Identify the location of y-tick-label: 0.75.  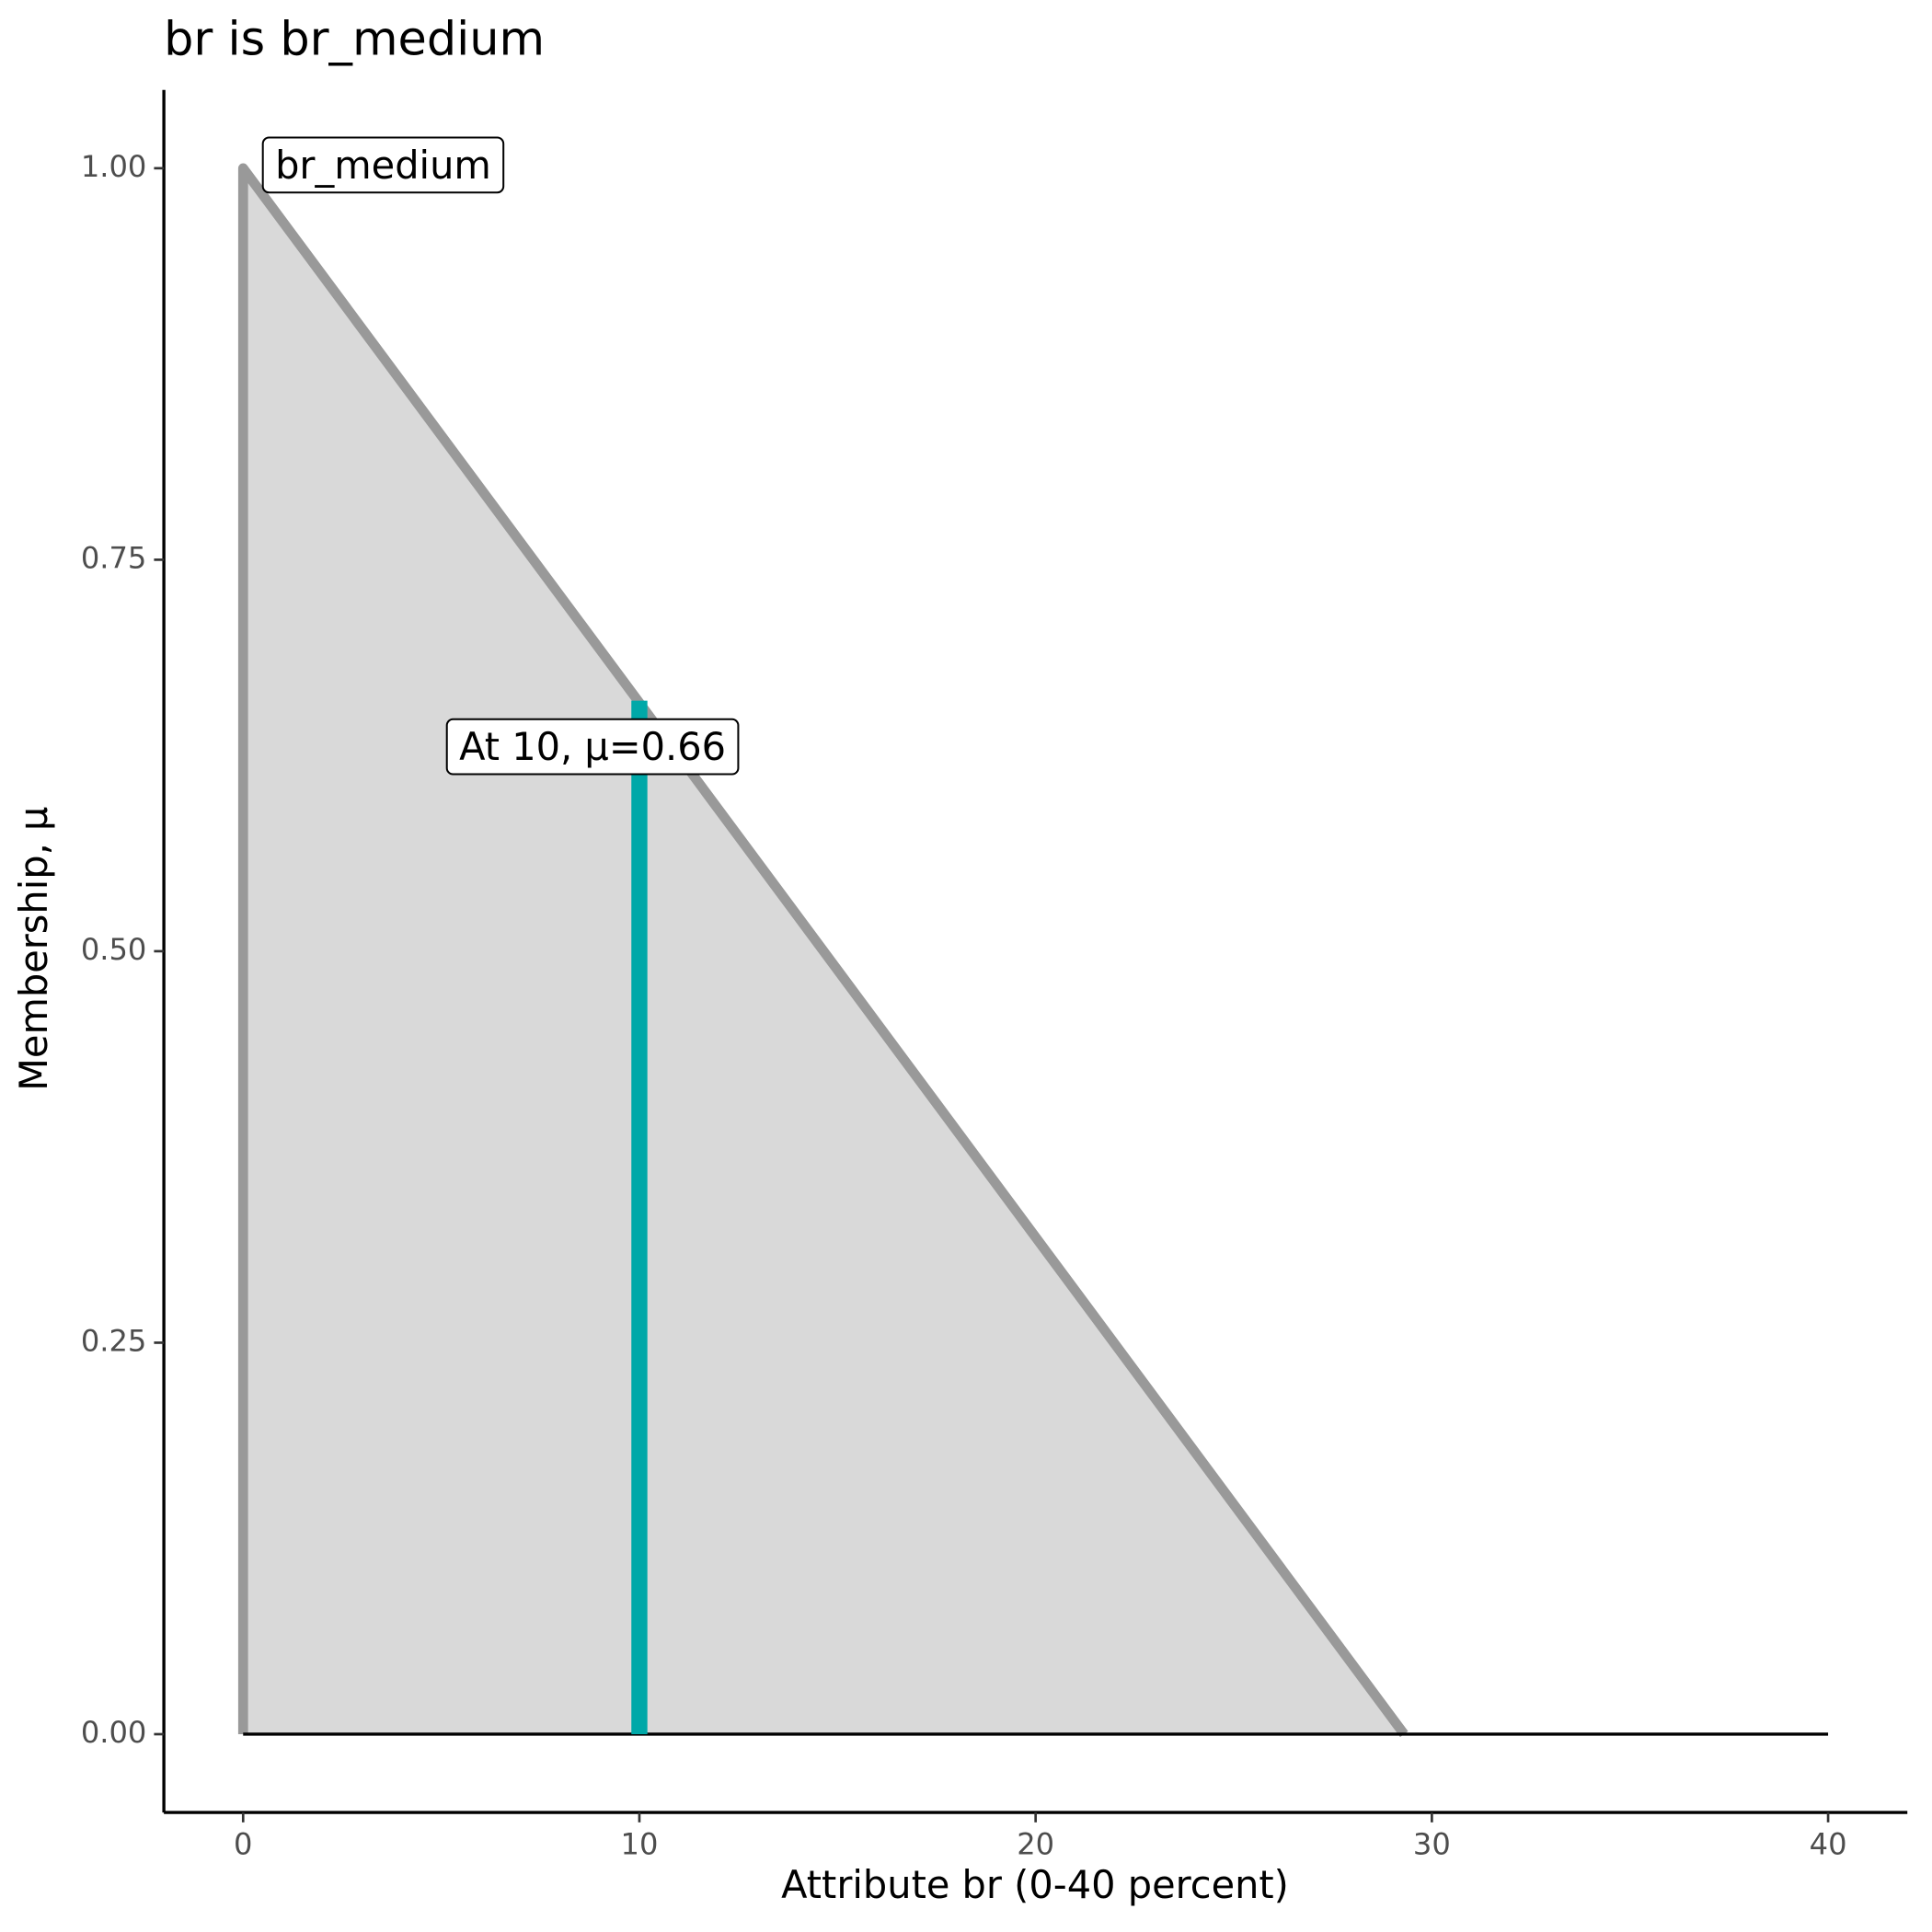
(114, 557).